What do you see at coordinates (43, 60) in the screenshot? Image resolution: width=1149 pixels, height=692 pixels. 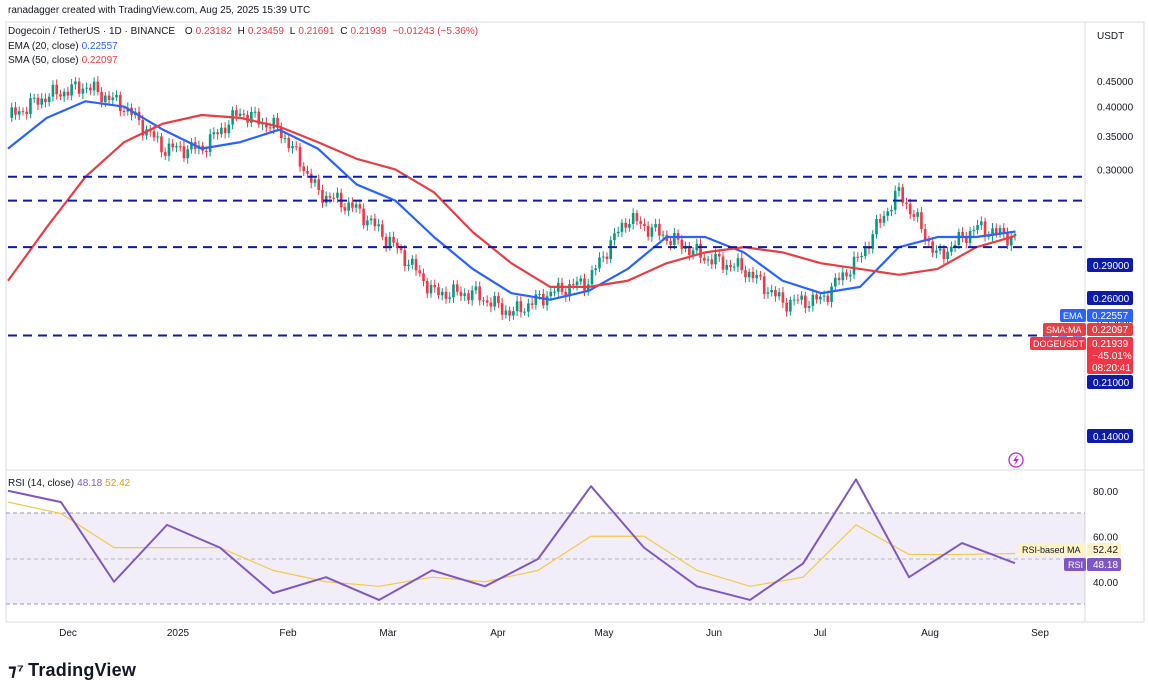 I see `sma-legend-label: SMA (50, close)` at bounding box center [43, 60].